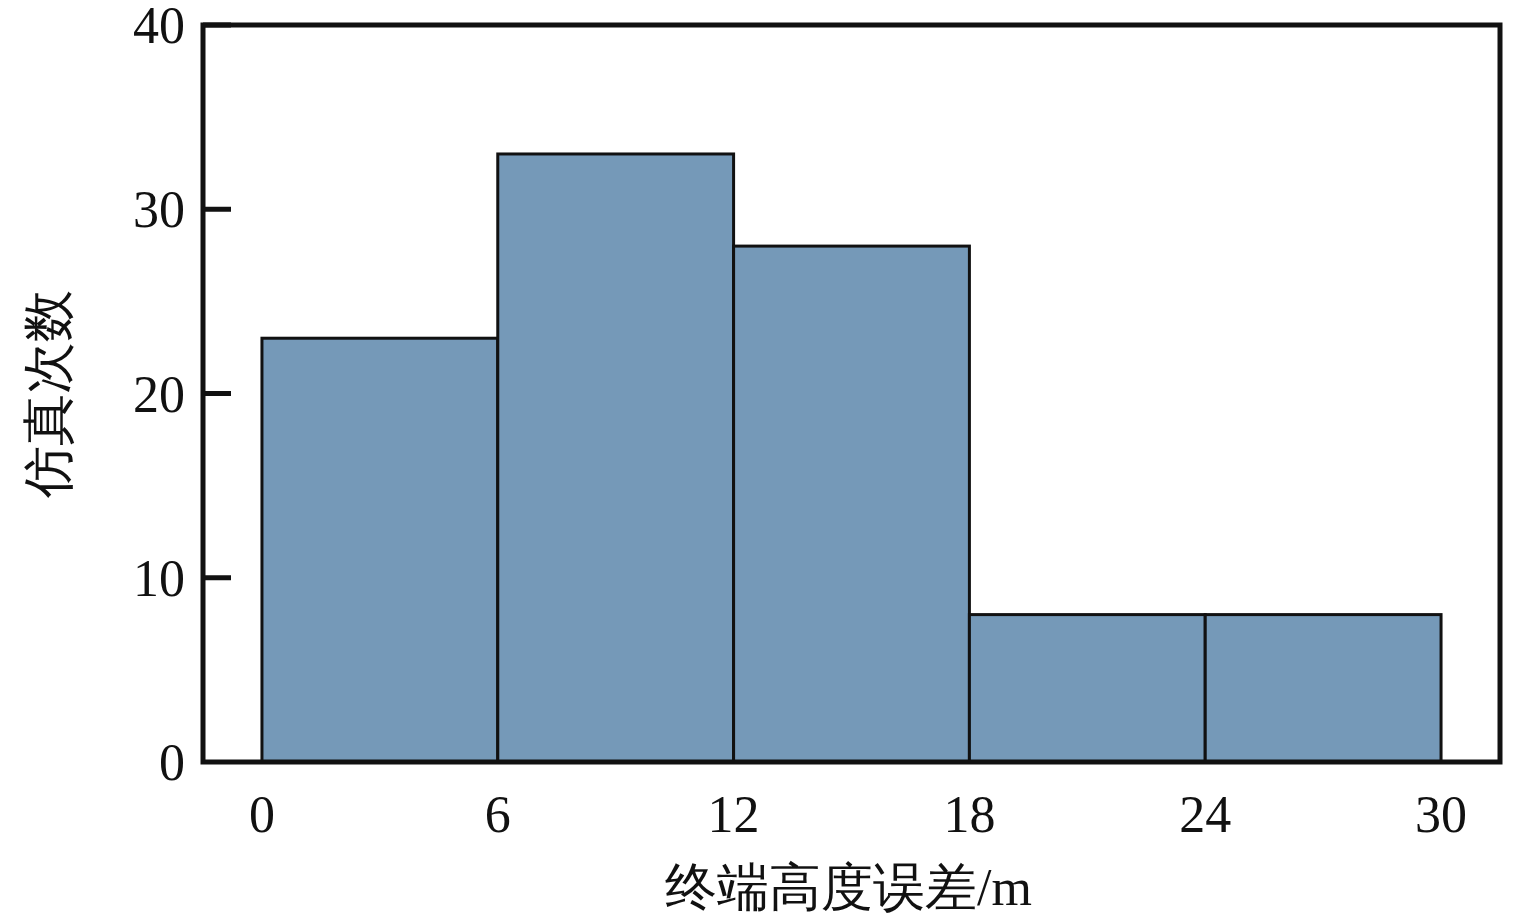  I want to click on y-axis-title: 仿真次数, so click(48, 394).